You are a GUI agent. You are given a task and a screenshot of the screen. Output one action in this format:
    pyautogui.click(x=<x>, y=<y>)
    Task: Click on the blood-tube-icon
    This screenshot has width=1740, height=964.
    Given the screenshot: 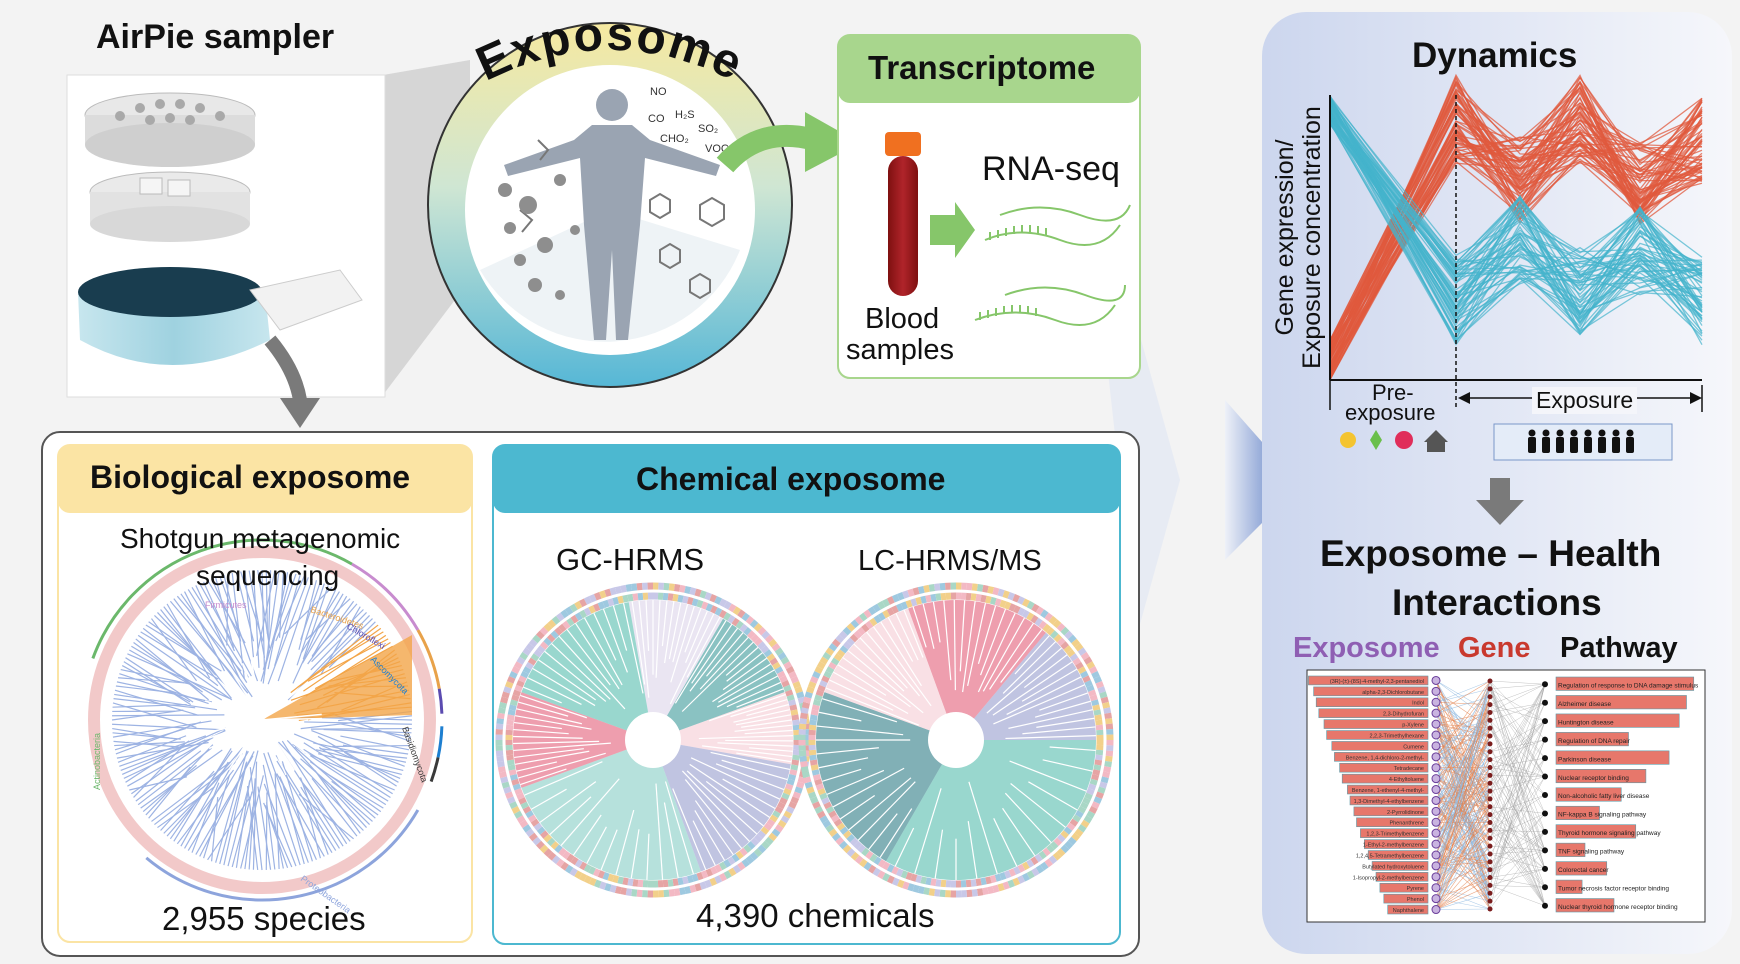 What is the action you would take?
    pyautogui.click(x=903, y=214)
    